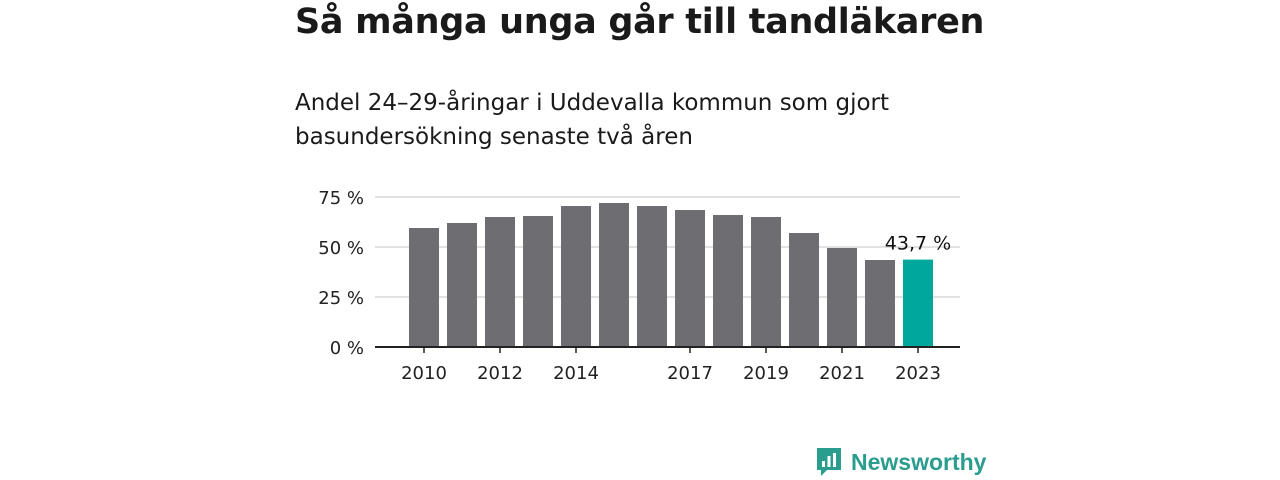 Image resolution: width=1280 pixels, height=480 pixels. What do you see at coordinates (842, 373) in the screenshot?
I see `x-tick-label: 2021` at bounding box center [842, 373].